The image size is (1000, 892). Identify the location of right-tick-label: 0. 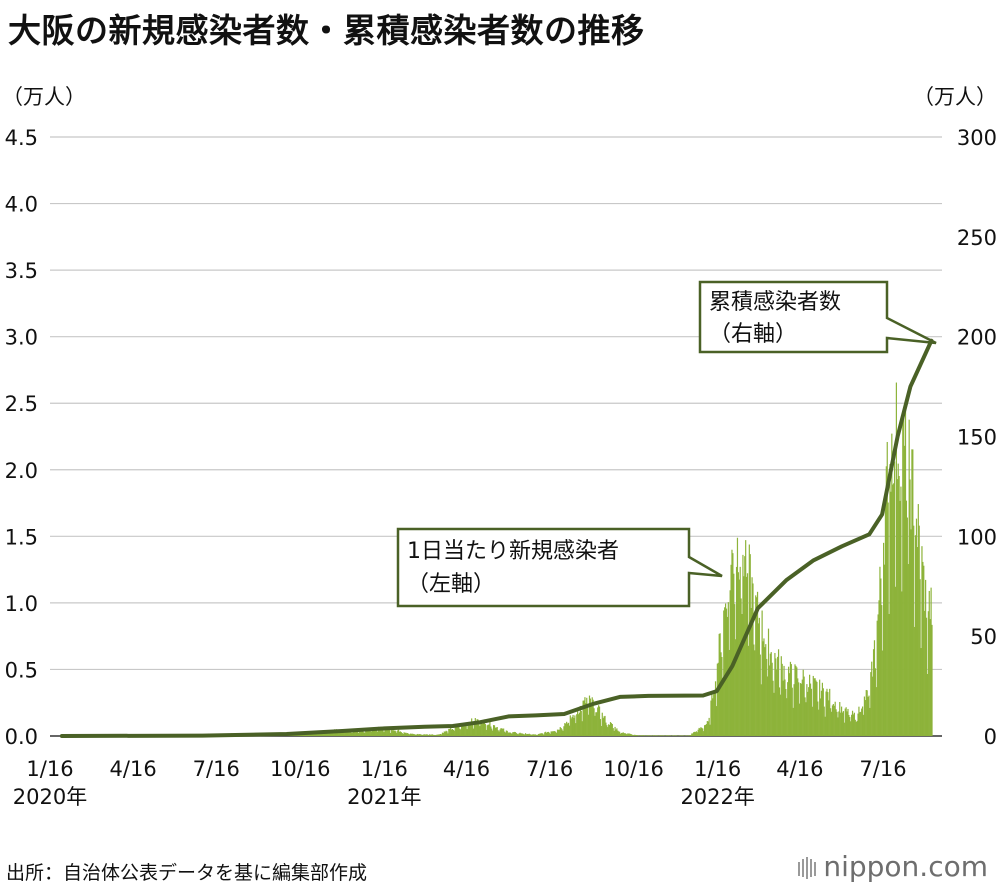
(990, 737).